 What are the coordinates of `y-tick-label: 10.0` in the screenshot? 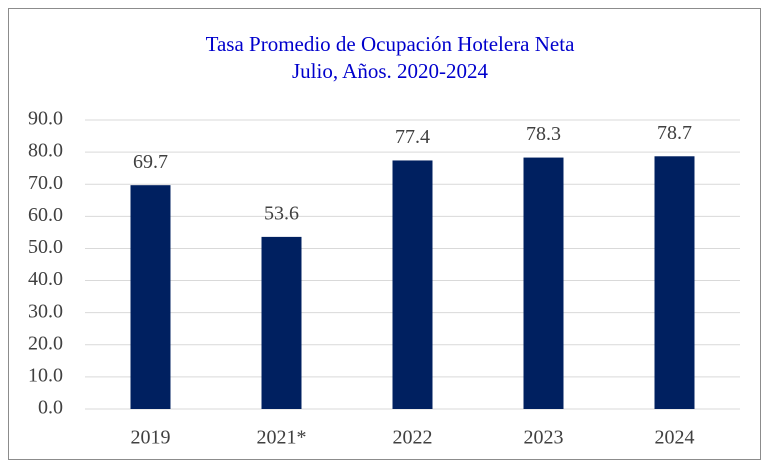 It's located at (45, 375).